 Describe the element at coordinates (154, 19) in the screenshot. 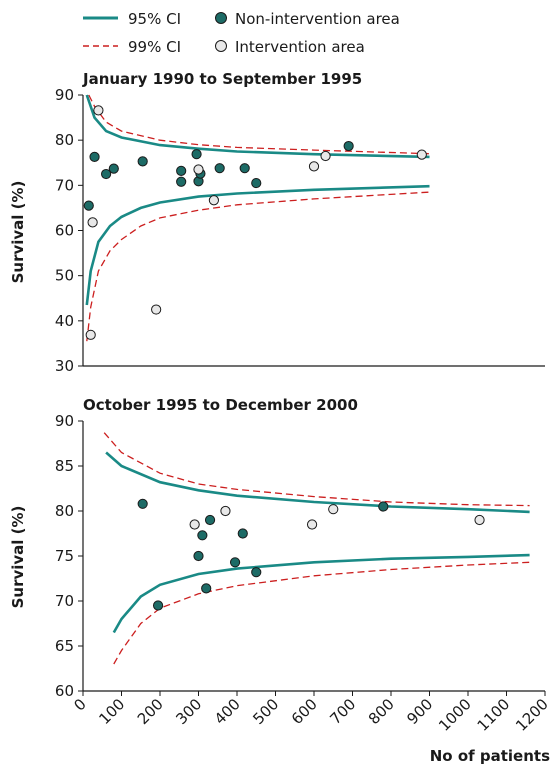

I see `legend-ci95-label: 95% CI` at that location.